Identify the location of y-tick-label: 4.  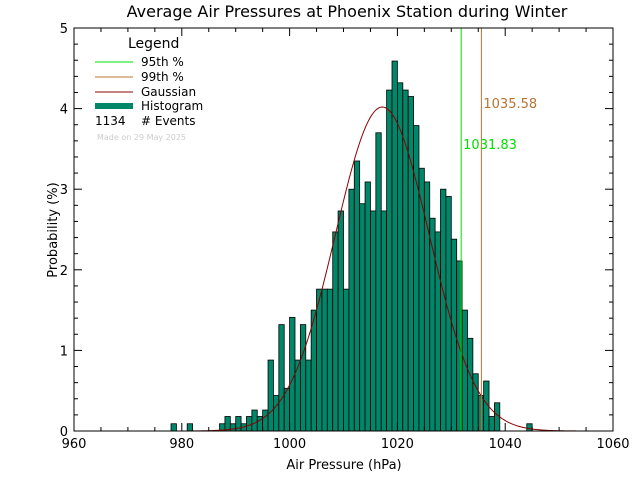
(64, 110).